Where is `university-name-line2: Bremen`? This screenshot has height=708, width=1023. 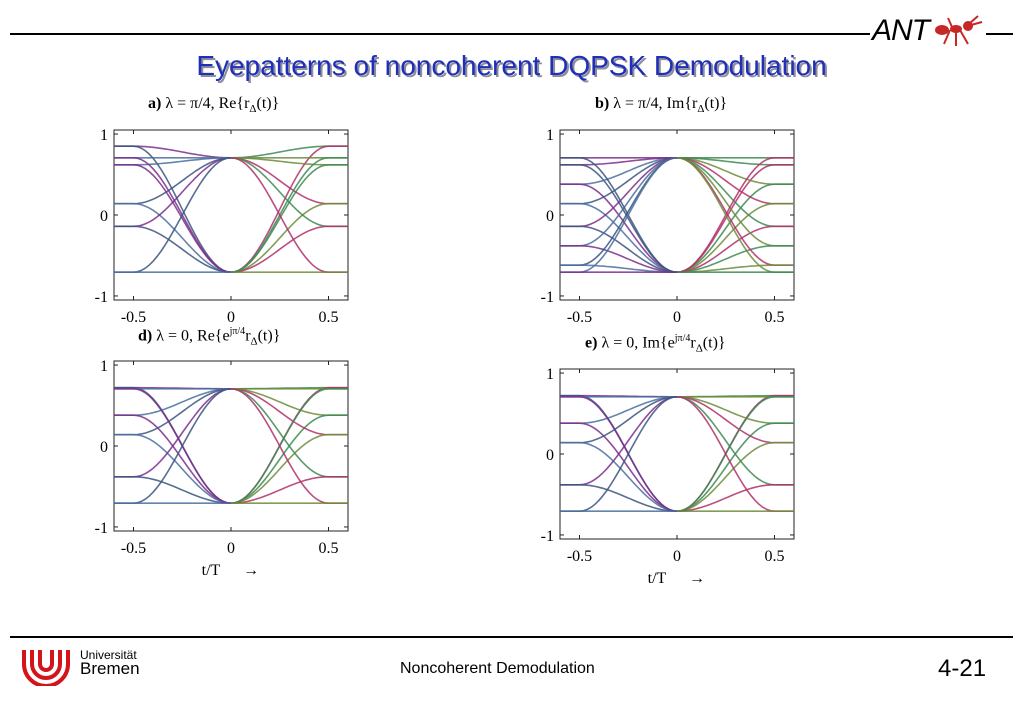 university-name-line2: Bremen is located at coordinates (110, 668).